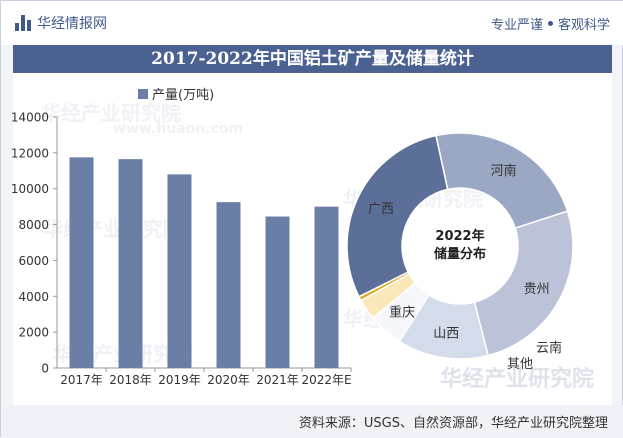  What do you see at coordinates (516, 379) in the screenshot?
I see `watermark-brand-corner: 华经产业研究院` at bounding box center [516, 379].